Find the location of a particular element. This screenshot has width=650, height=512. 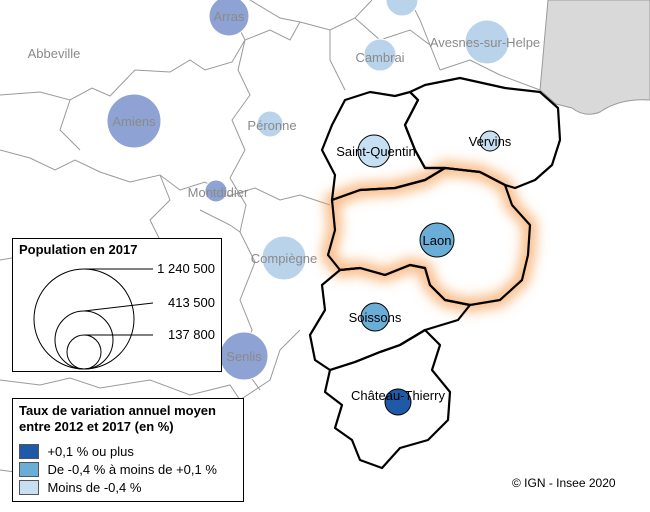

arrondissement-vervins is located at coordinates (482, 133).